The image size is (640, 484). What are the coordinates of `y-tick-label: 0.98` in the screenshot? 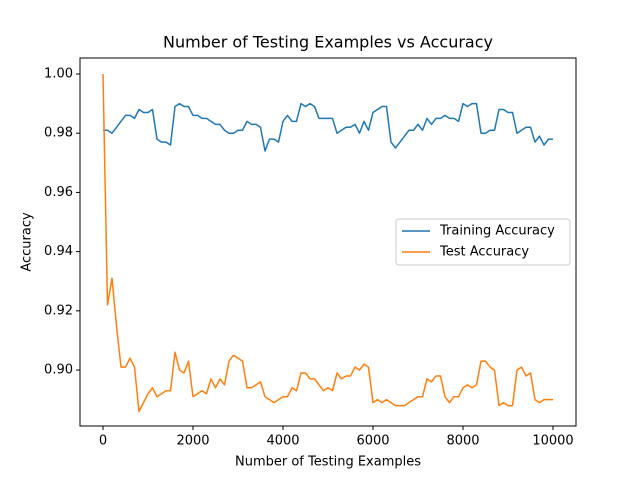 It's located at (58, 133).